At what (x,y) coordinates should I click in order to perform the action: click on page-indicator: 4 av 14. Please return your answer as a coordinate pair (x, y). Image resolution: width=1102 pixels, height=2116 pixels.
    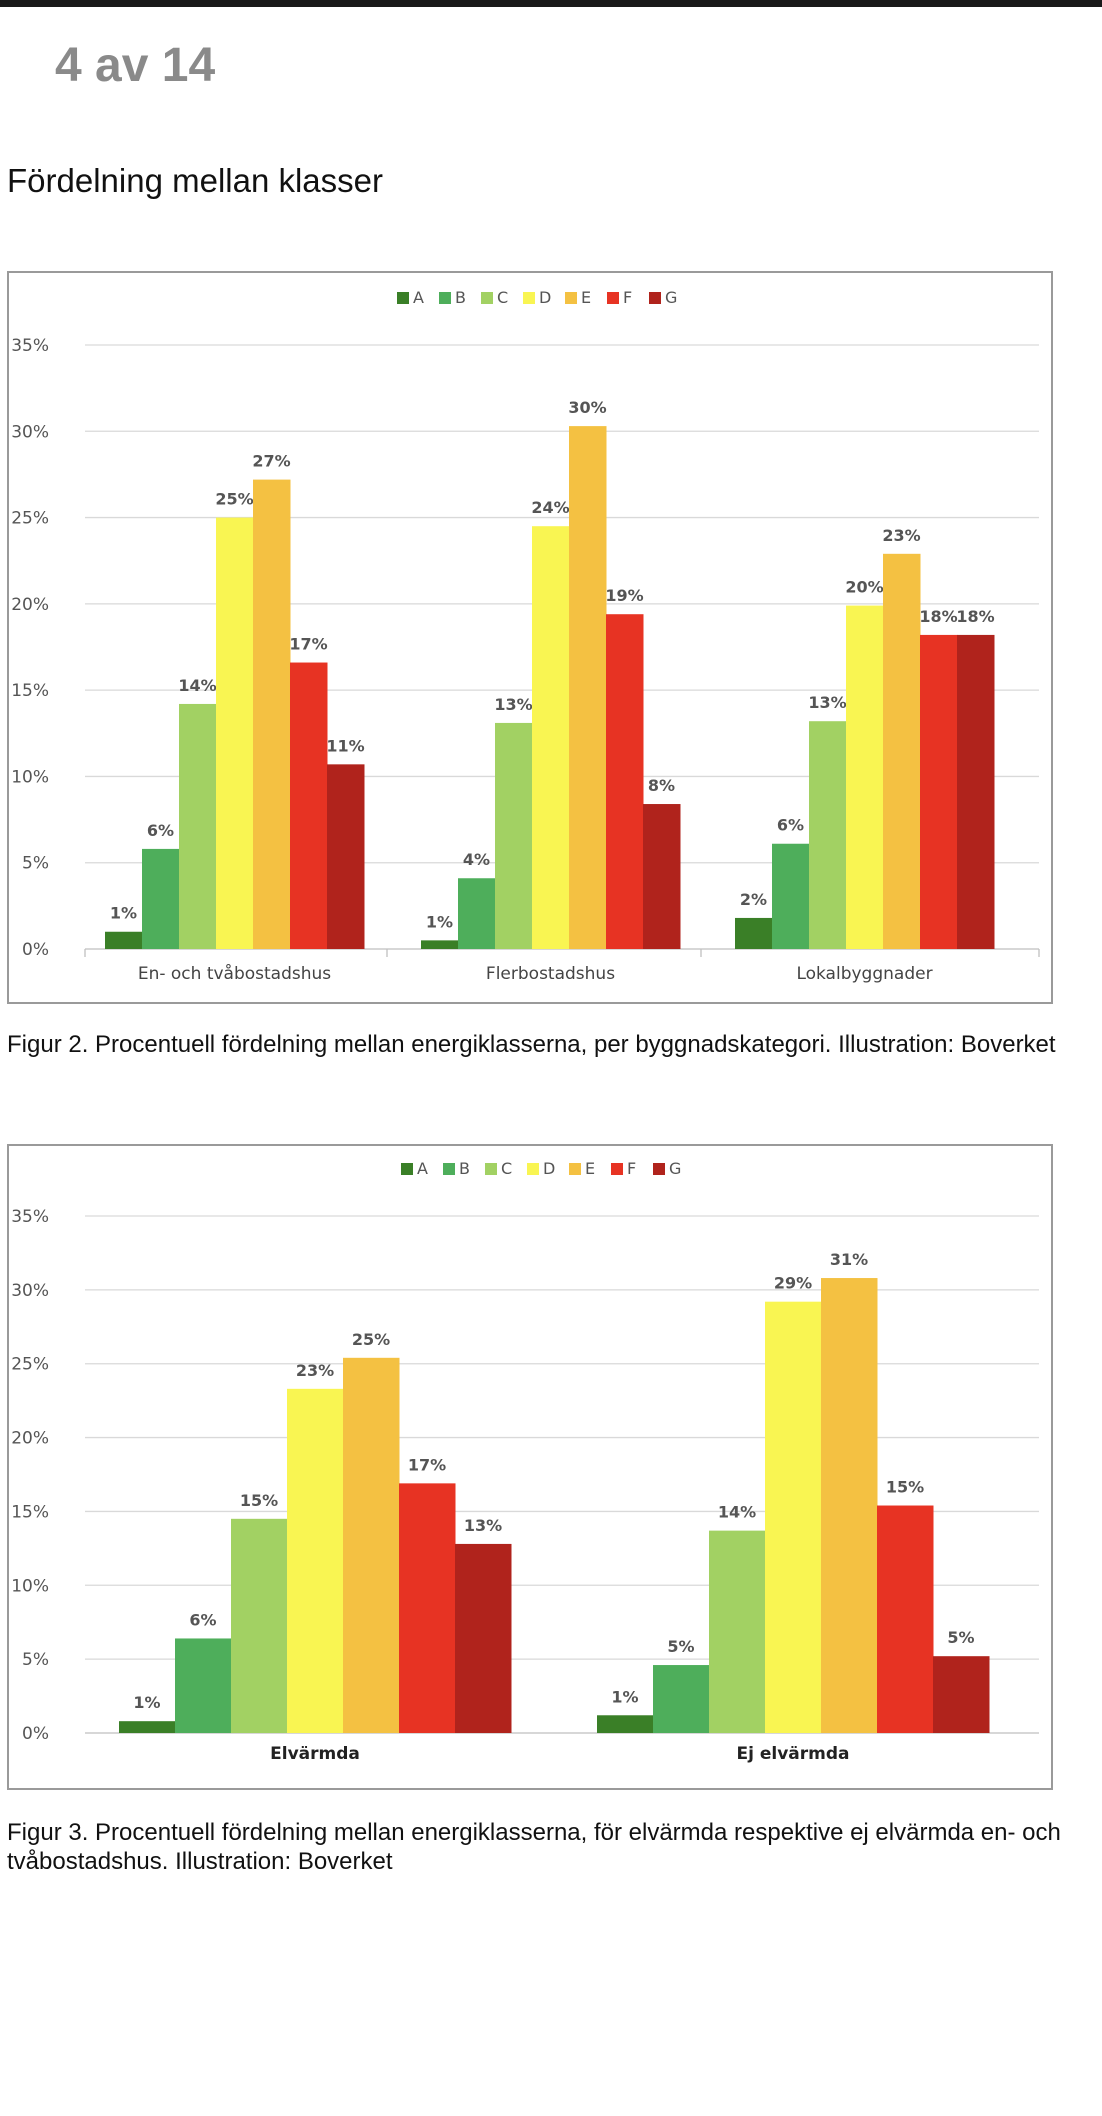
    Looking at the image, I should click on (135, 65).